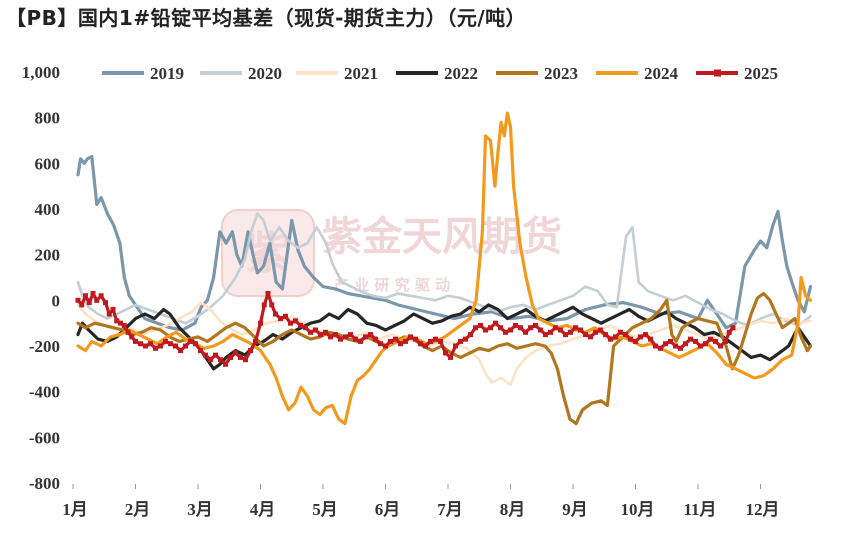 The width and height of the screenshot is (846, 548). What do you see at coordinates (41, 278) in the screenshot?
I see `y-axis: -800 -600 -400 -200 0 200 400 600 800 1,000` at bounding box center [41, 278].